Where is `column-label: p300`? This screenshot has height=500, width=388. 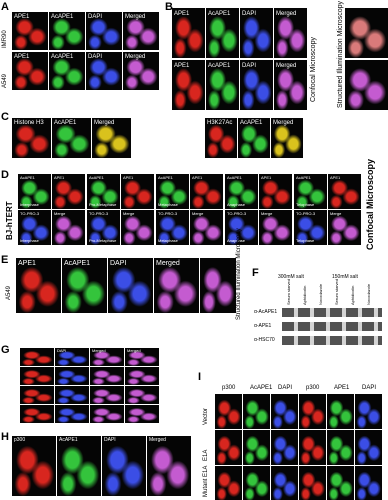 column-label: p300 is located at coordinates (229, 388).